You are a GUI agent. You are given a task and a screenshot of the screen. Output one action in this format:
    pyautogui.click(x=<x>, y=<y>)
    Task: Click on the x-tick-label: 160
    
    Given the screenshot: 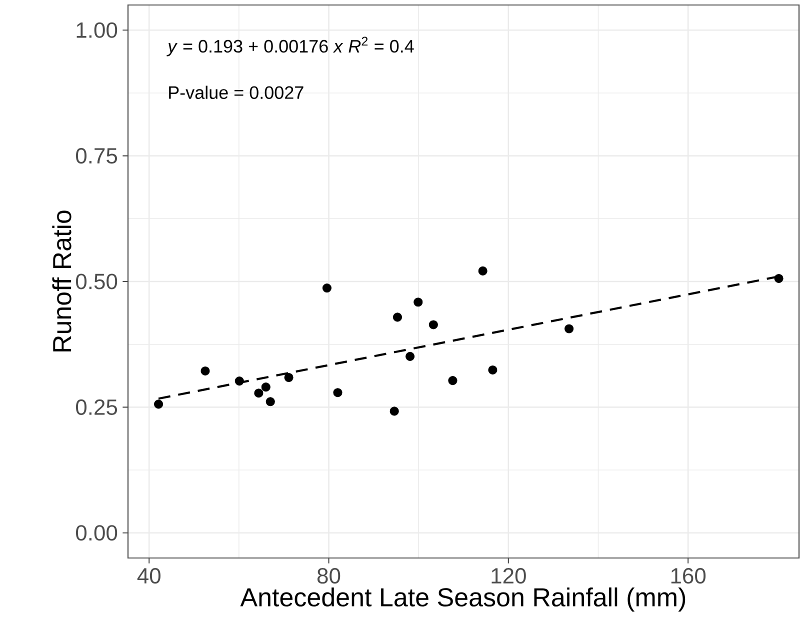 What is the action you would take?
    pyautogui.click(x=688, y=576)
    